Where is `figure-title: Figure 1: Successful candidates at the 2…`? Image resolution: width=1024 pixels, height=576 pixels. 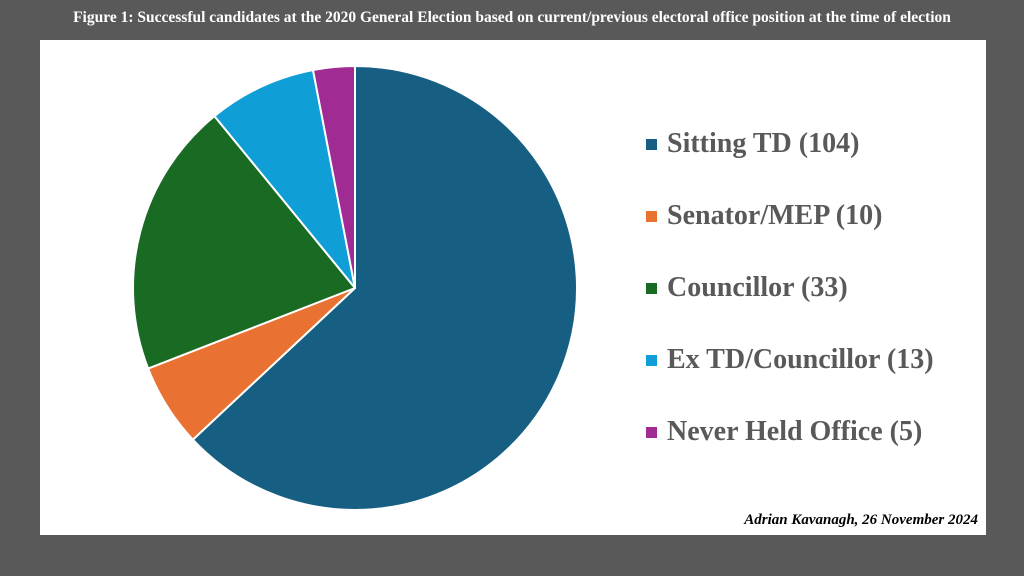
figure-title: Figure 1: Successful candidates at the 2… is located at coordinates (512, 17).